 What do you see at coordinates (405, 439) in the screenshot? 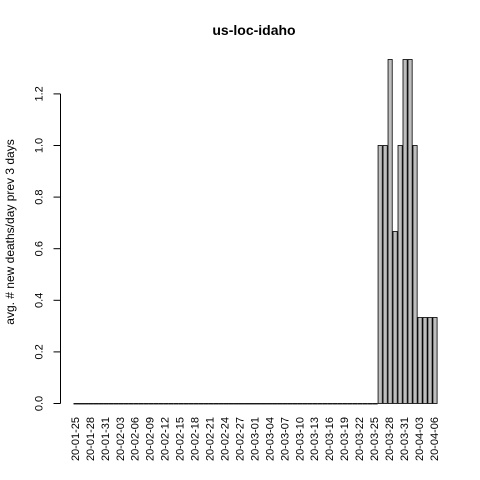
I see `x-tick-label: 20-03-31` at bounding box center [405, 439].